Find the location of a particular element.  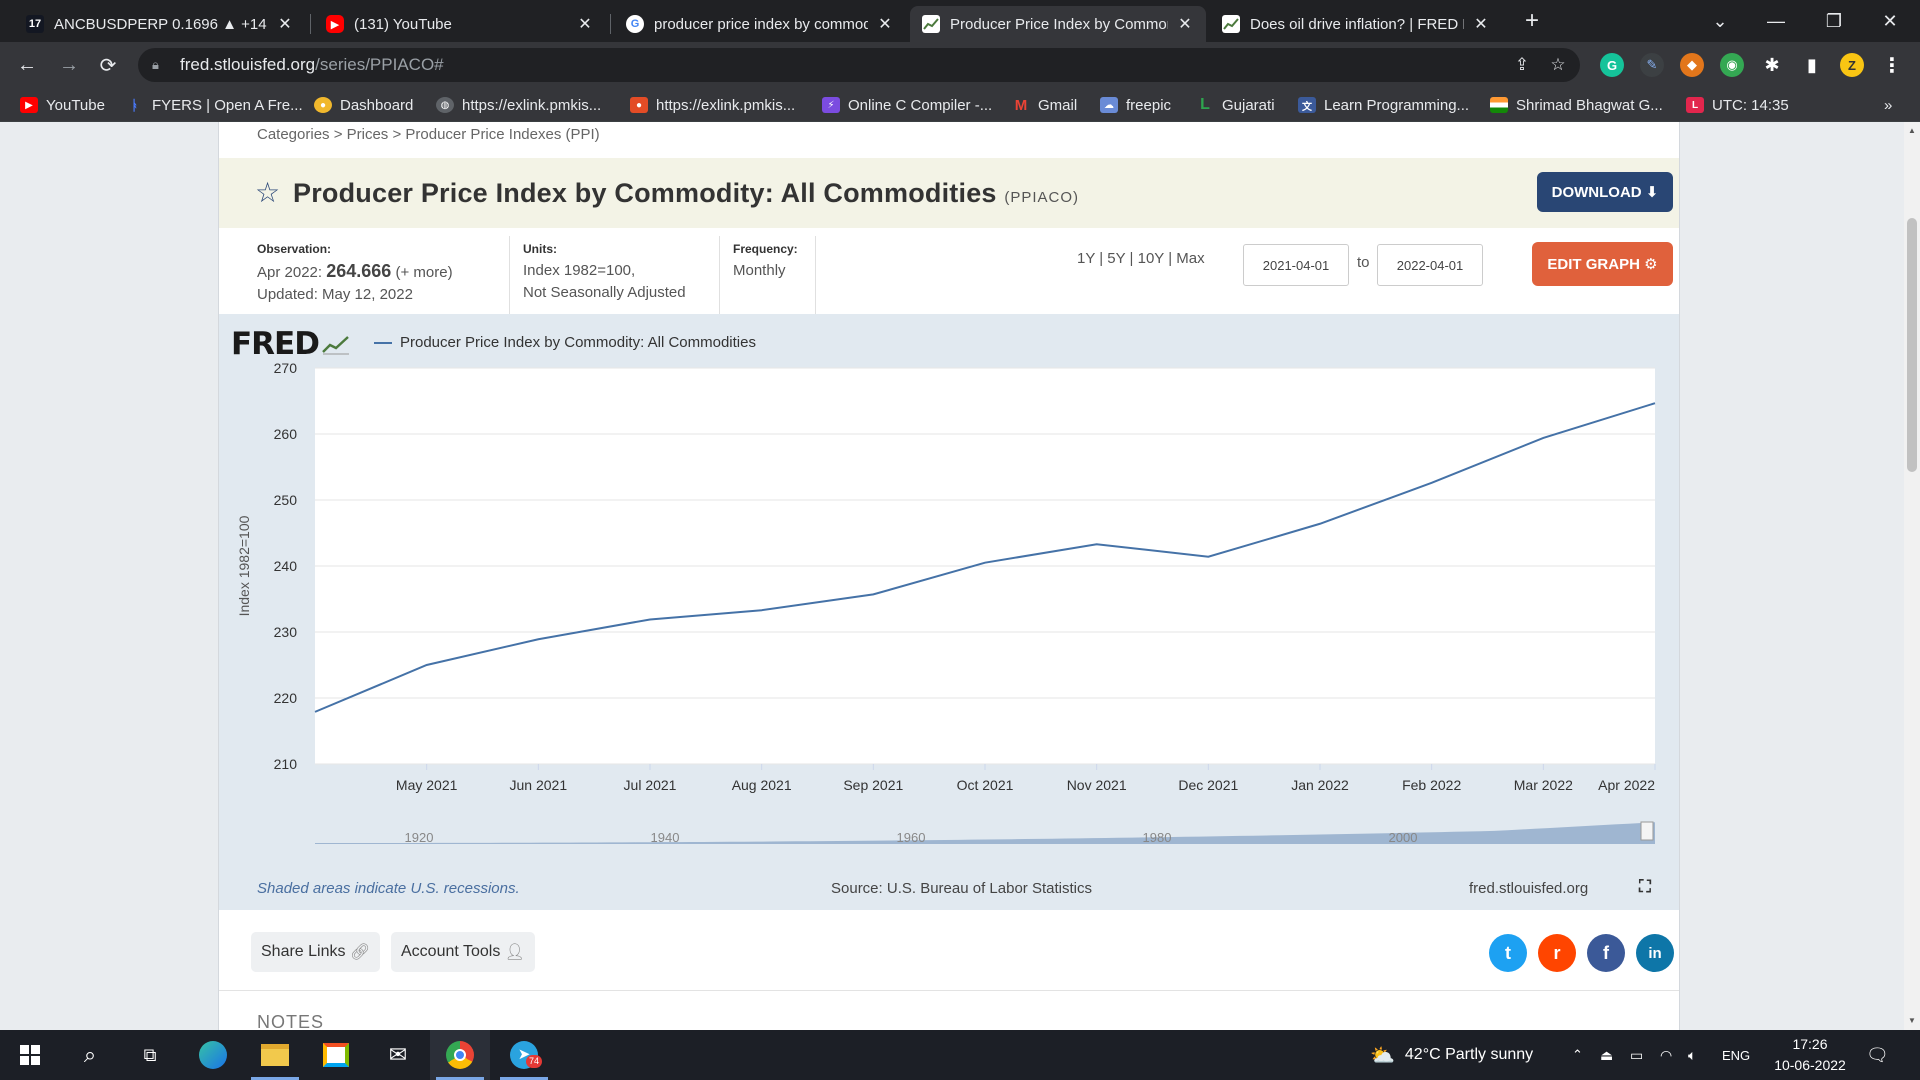

bookmarks-overflow-button: » is located at coordinates (1888, 105).